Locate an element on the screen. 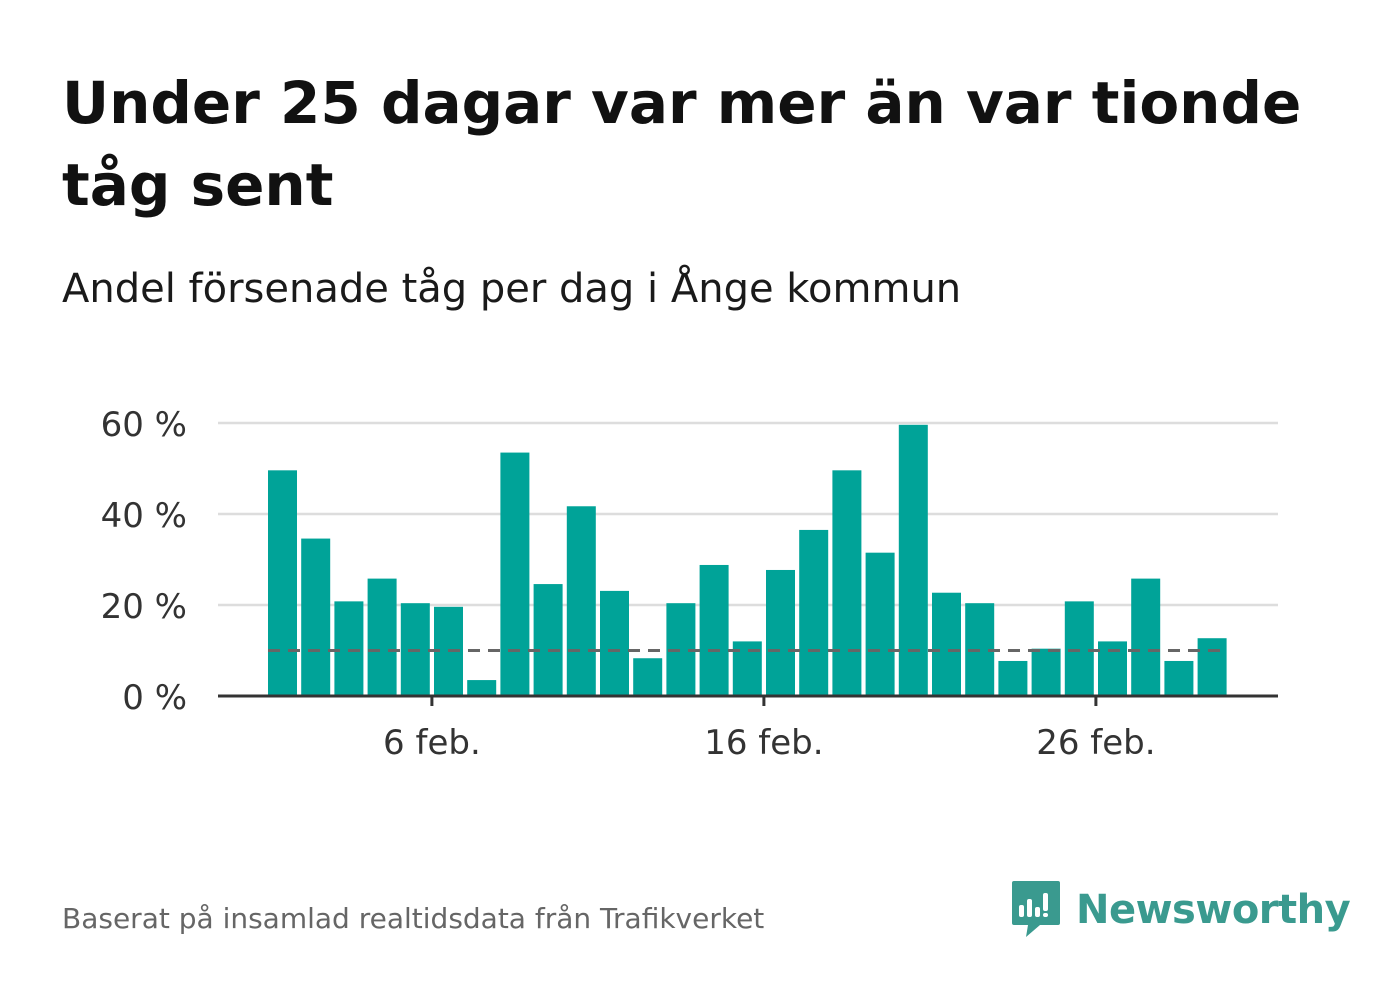  y-tick-label: 20 % is located at coordinates (144, 607).